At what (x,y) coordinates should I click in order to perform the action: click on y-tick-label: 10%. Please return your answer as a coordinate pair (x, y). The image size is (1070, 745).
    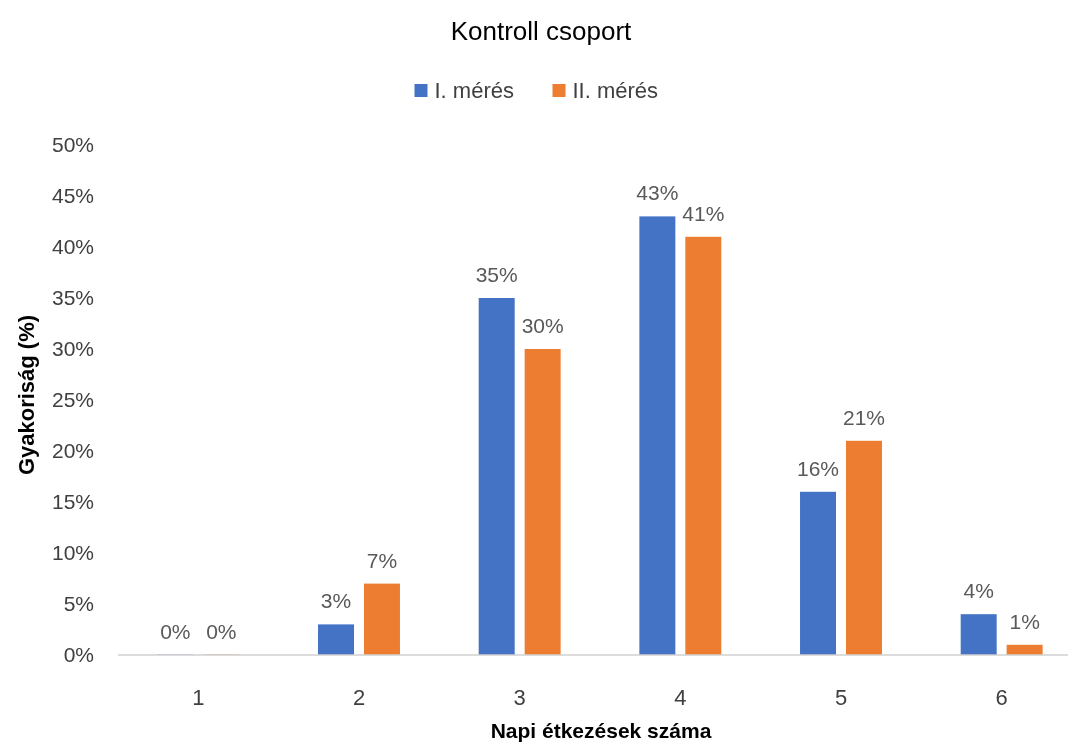
    Looking at the image, I should click on (72, 553).